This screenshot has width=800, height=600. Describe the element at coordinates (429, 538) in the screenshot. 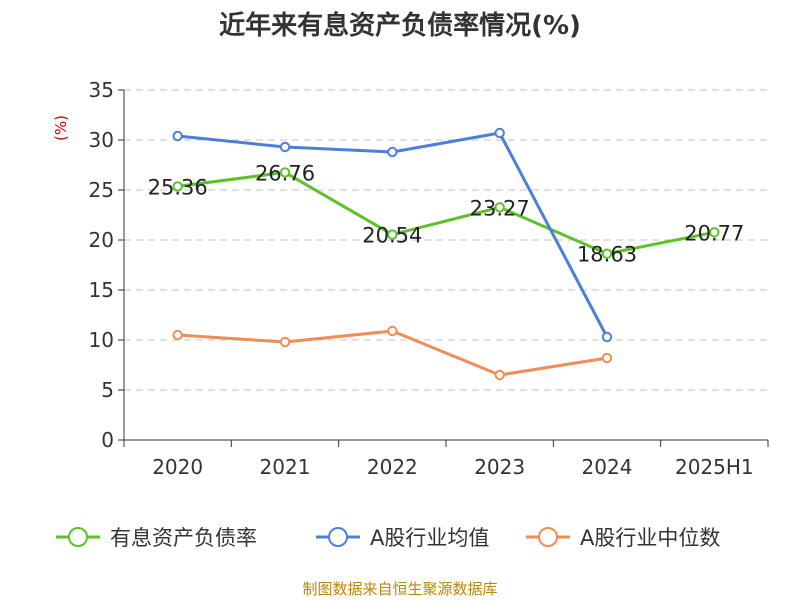

I see `legend-label: A股行业均值` at that location.